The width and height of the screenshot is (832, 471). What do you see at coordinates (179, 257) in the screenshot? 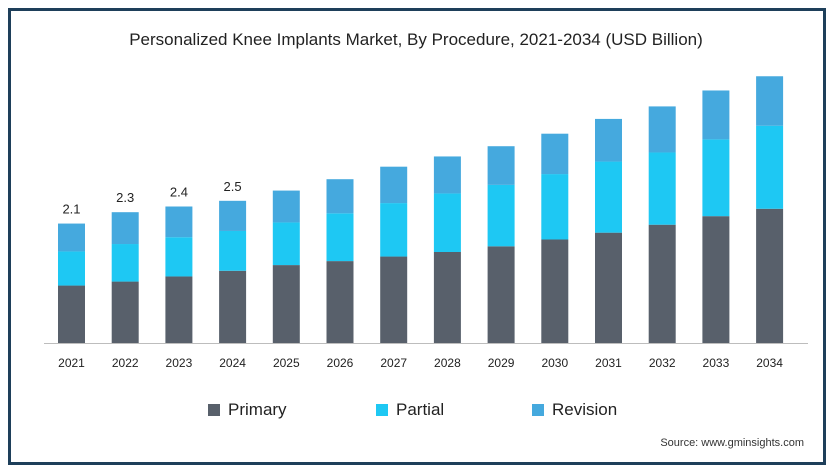
I see `bar-partial-2023` at bounding box center [179, 257].